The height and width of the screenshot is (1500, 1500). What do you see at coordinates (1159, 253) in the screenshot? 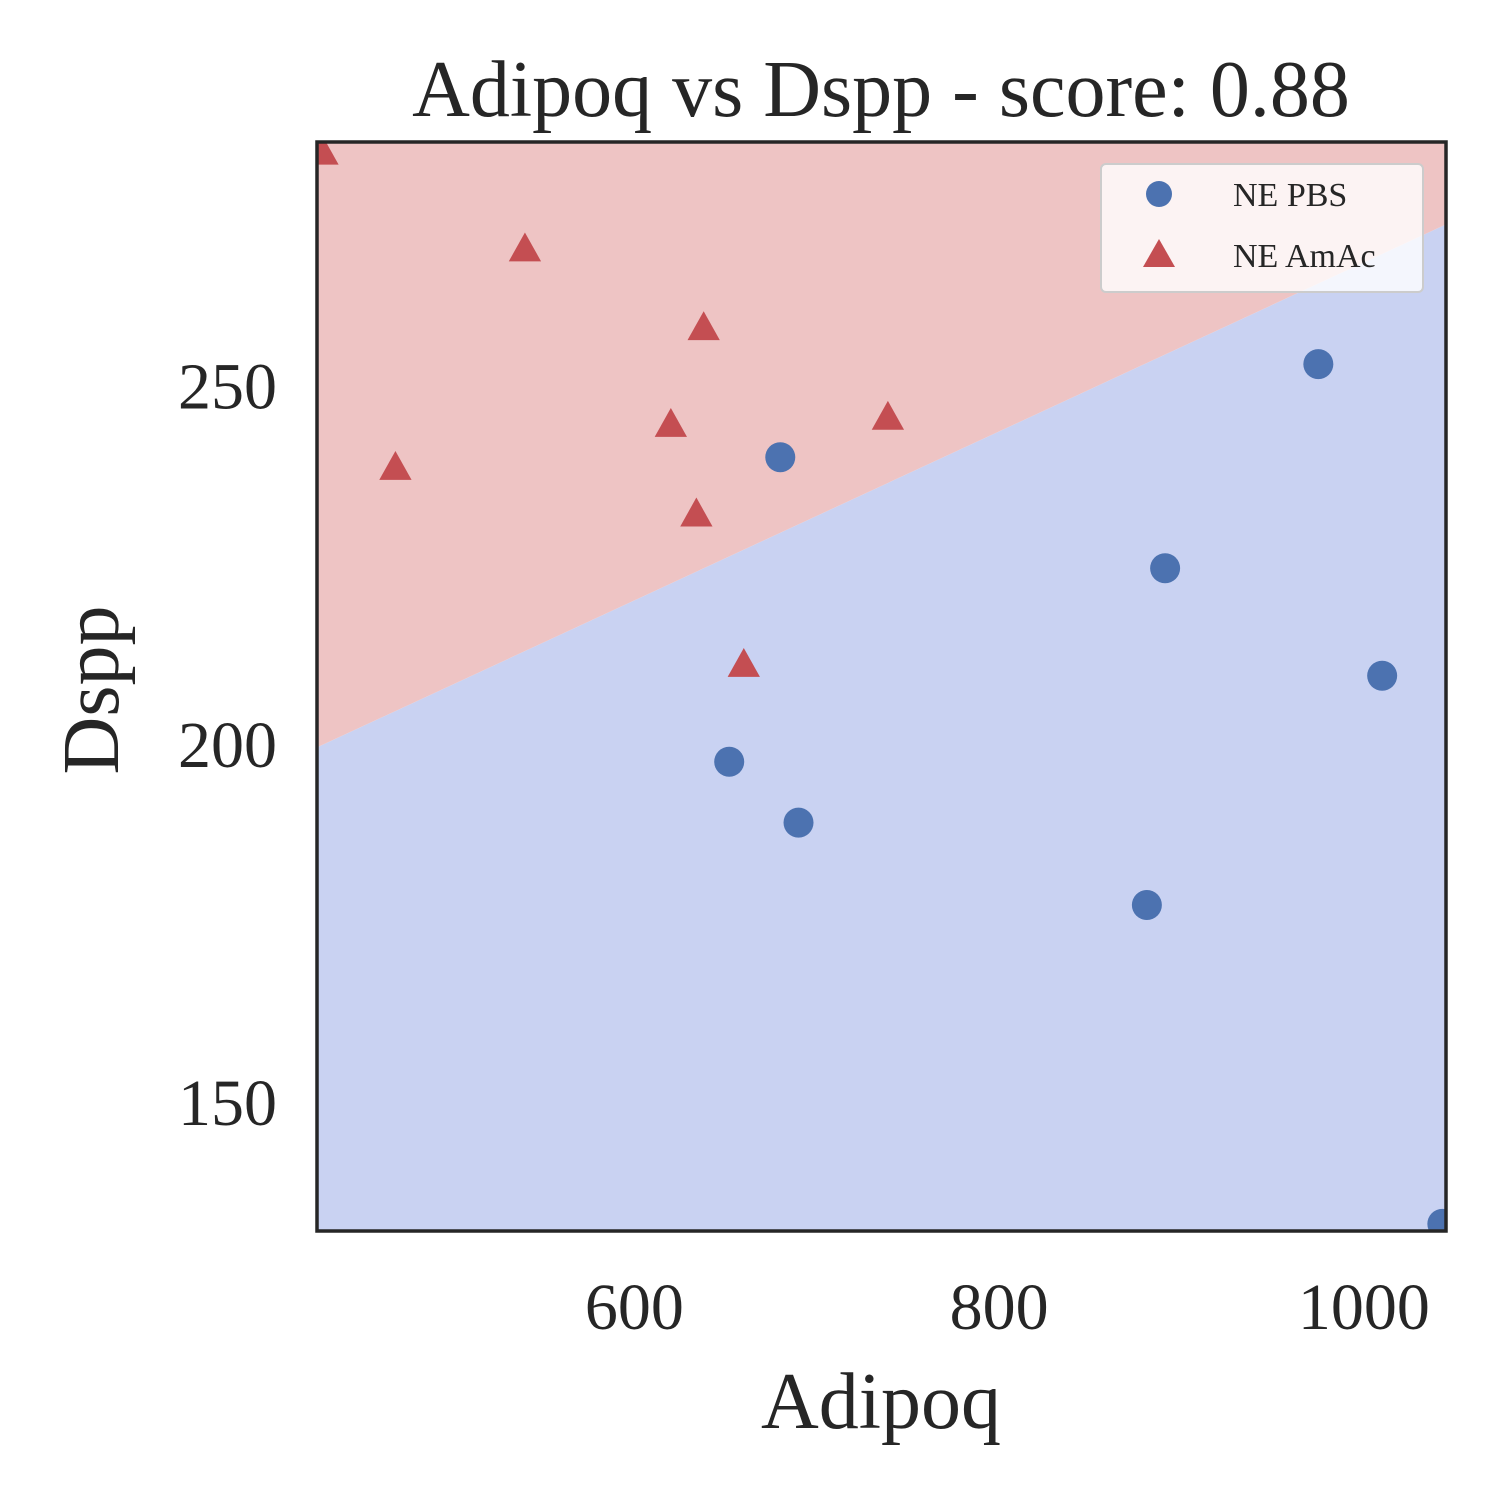
I see `legend-marker-ne-amac` at bounding box center [1159, 253].